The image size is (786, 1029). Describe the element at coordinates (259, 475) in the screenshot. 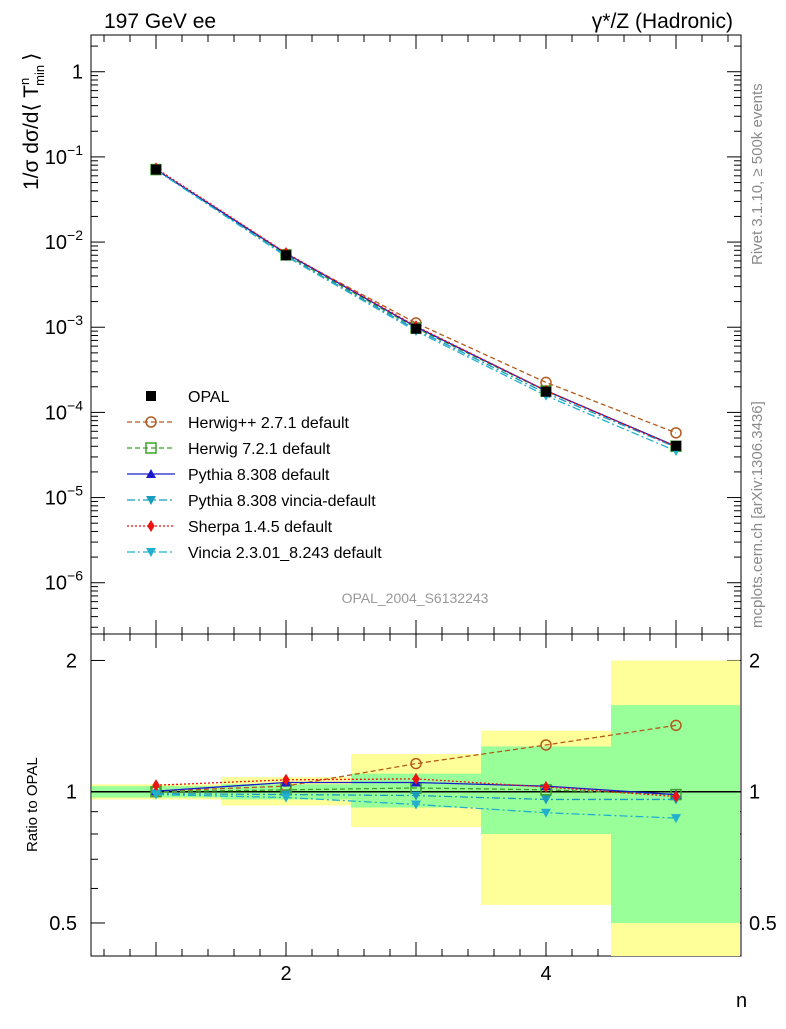

I see `legend-label: Pythia 8.308 default` at that location.